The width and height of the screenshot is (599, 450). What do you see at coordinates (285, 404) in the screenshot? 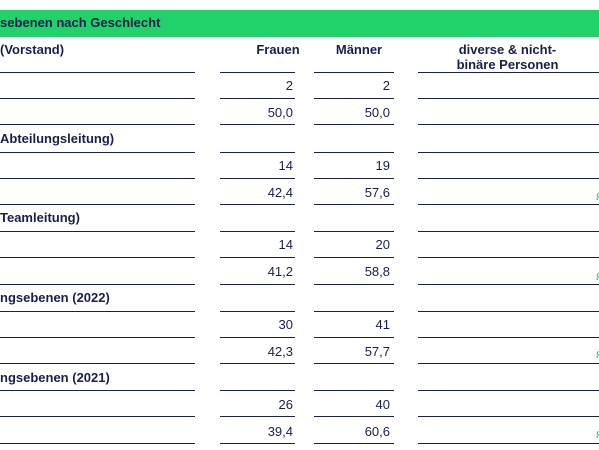
I see `table-cell-frauen: 26` at bounding box center [285, 404].